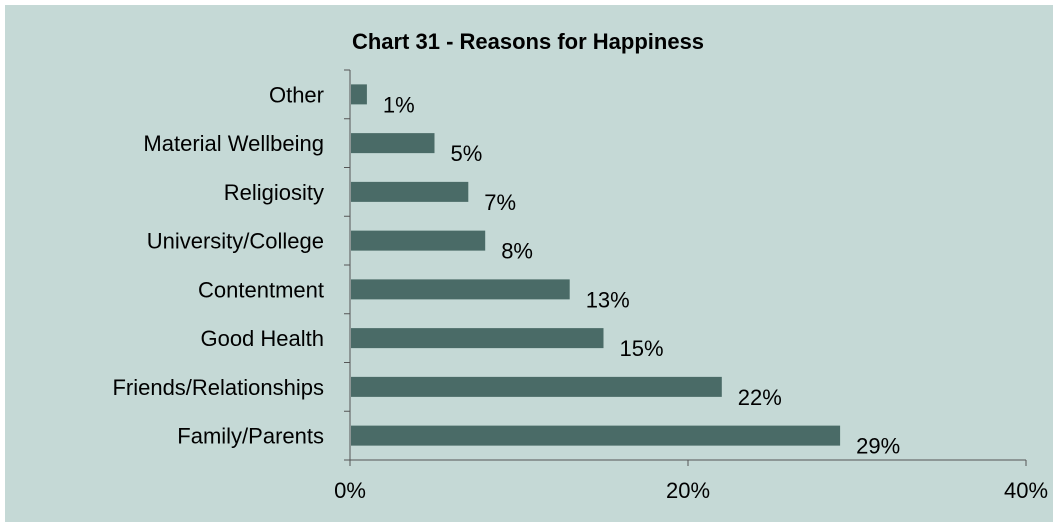  Describe the element at coordinates (296, 94) in the screenshot. I see `category-label: Other` at that location.